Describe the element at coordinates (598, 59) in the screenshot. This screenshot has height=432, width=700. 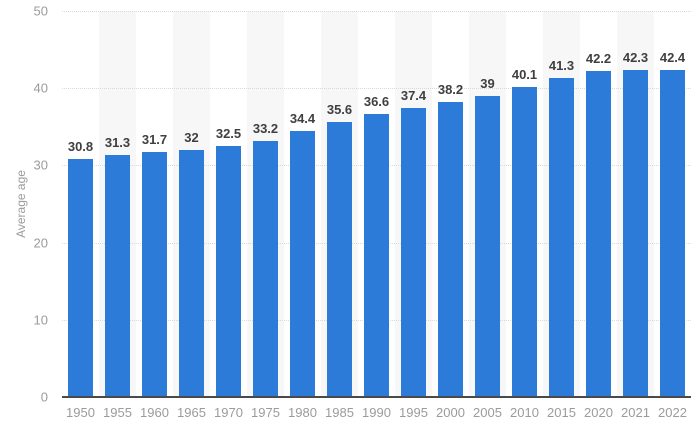
I see `bar-value-label: 42.2` at that location.